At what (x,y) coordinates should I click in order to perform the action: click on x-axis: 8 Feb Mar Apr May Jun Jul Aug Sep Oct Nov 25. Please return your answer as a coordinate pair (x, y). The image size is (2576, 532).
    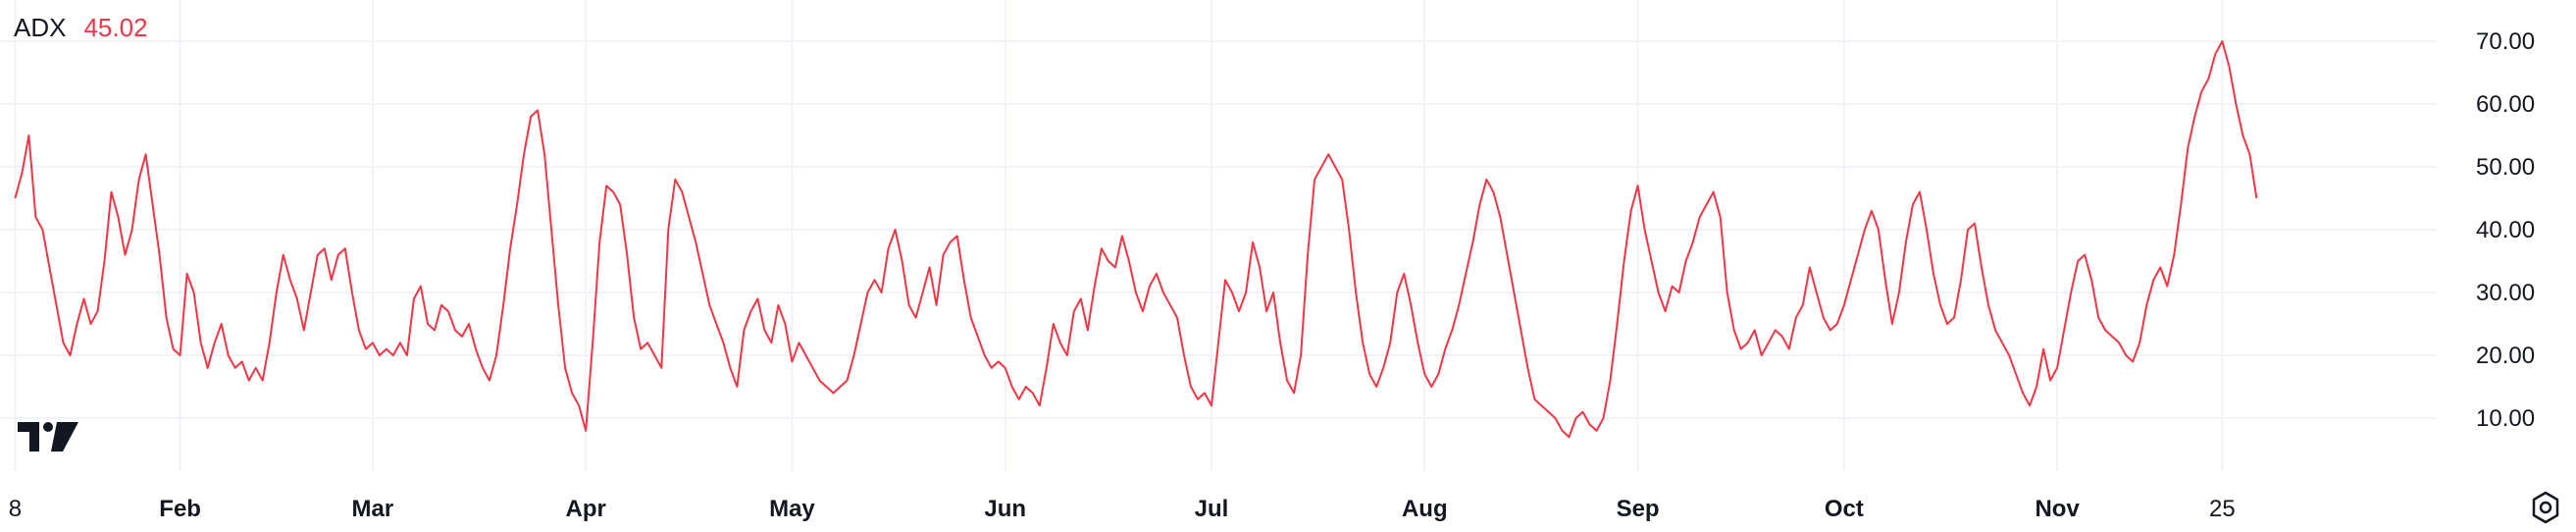
    Looking at the image, I should click on (1122, 509).